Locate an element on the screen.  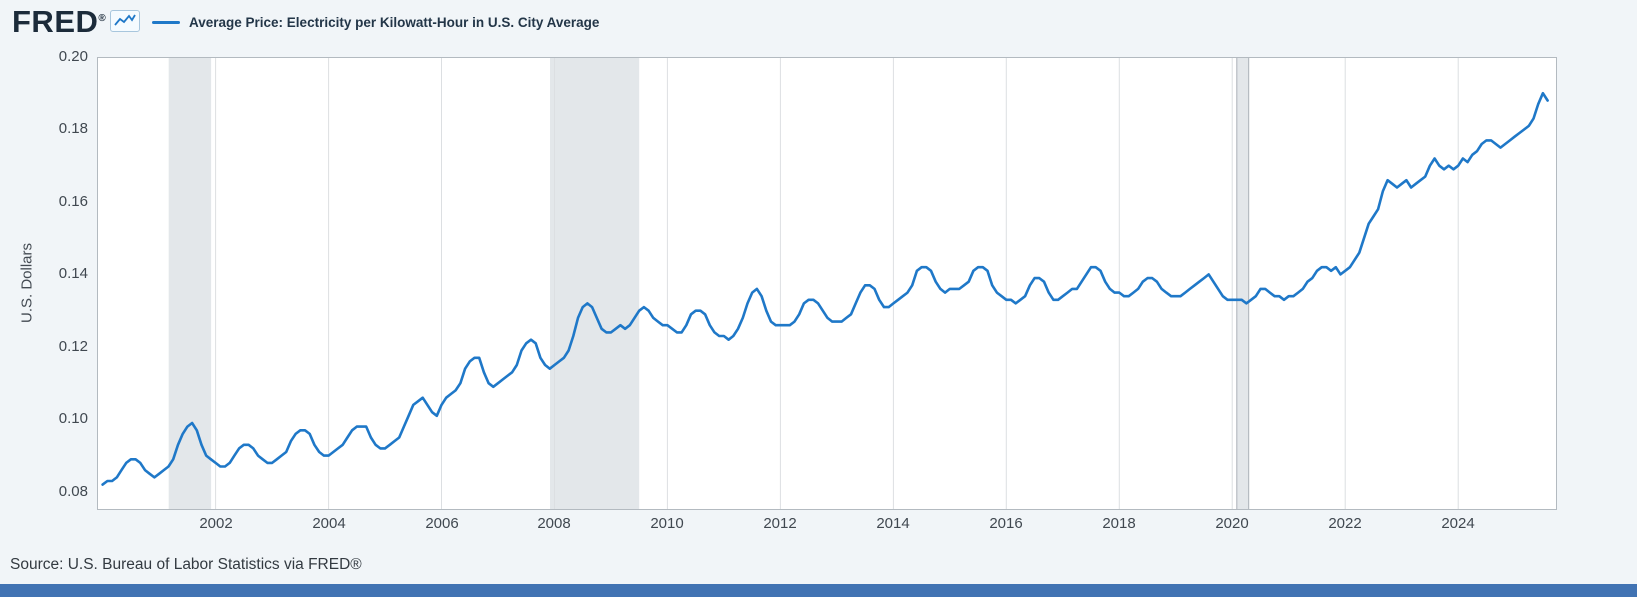
x-axis-tick-label: 2018 is located at coordinates (1119, 523).